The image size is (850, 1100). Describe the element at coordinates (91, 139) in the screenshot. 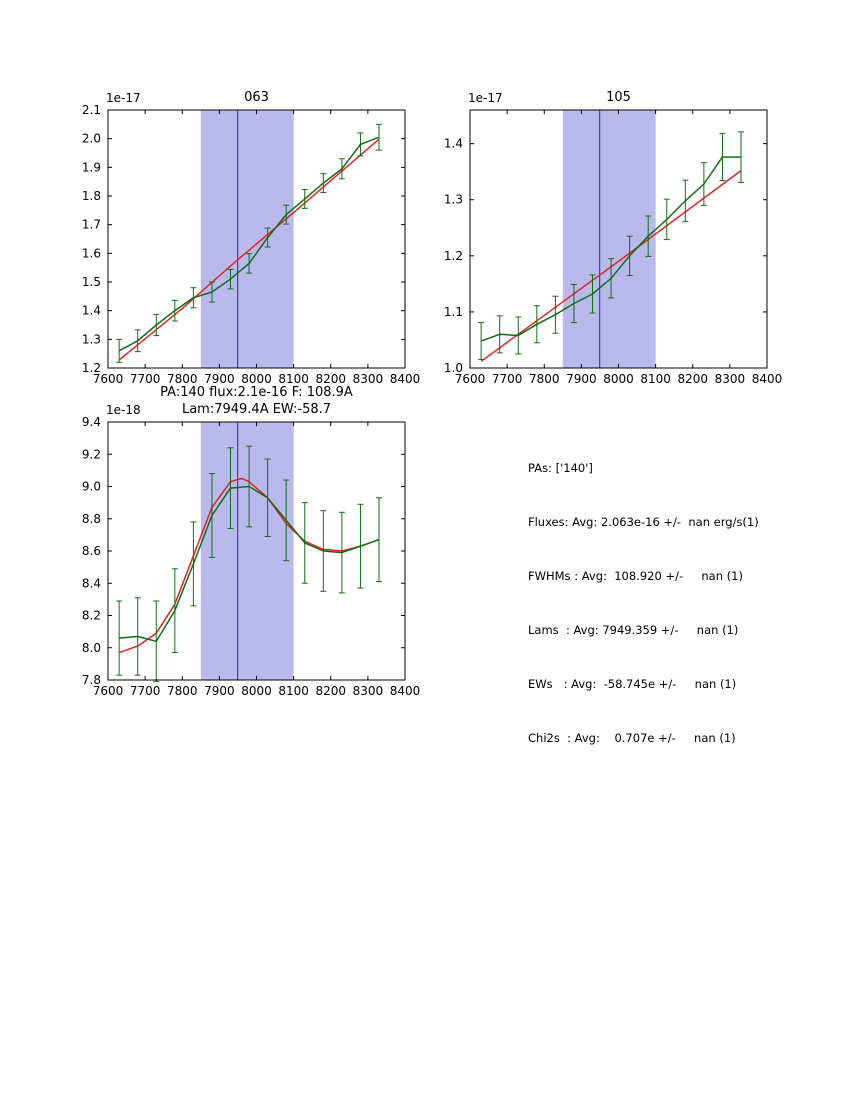

I see `svg-text: 2.0` at that location.